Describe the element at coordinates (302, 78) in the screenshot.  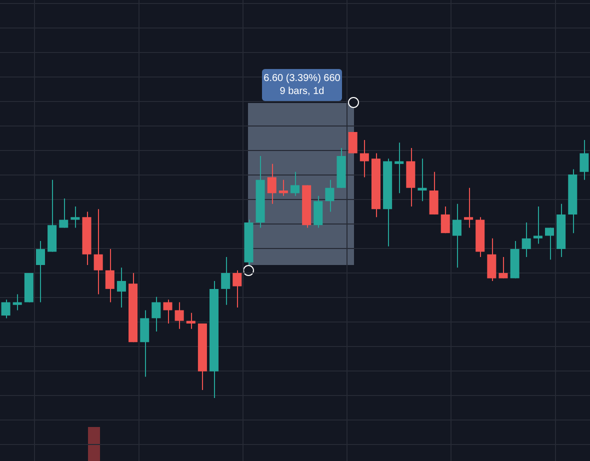
I see `text: 6.60 (3.39%) 660` at that location.